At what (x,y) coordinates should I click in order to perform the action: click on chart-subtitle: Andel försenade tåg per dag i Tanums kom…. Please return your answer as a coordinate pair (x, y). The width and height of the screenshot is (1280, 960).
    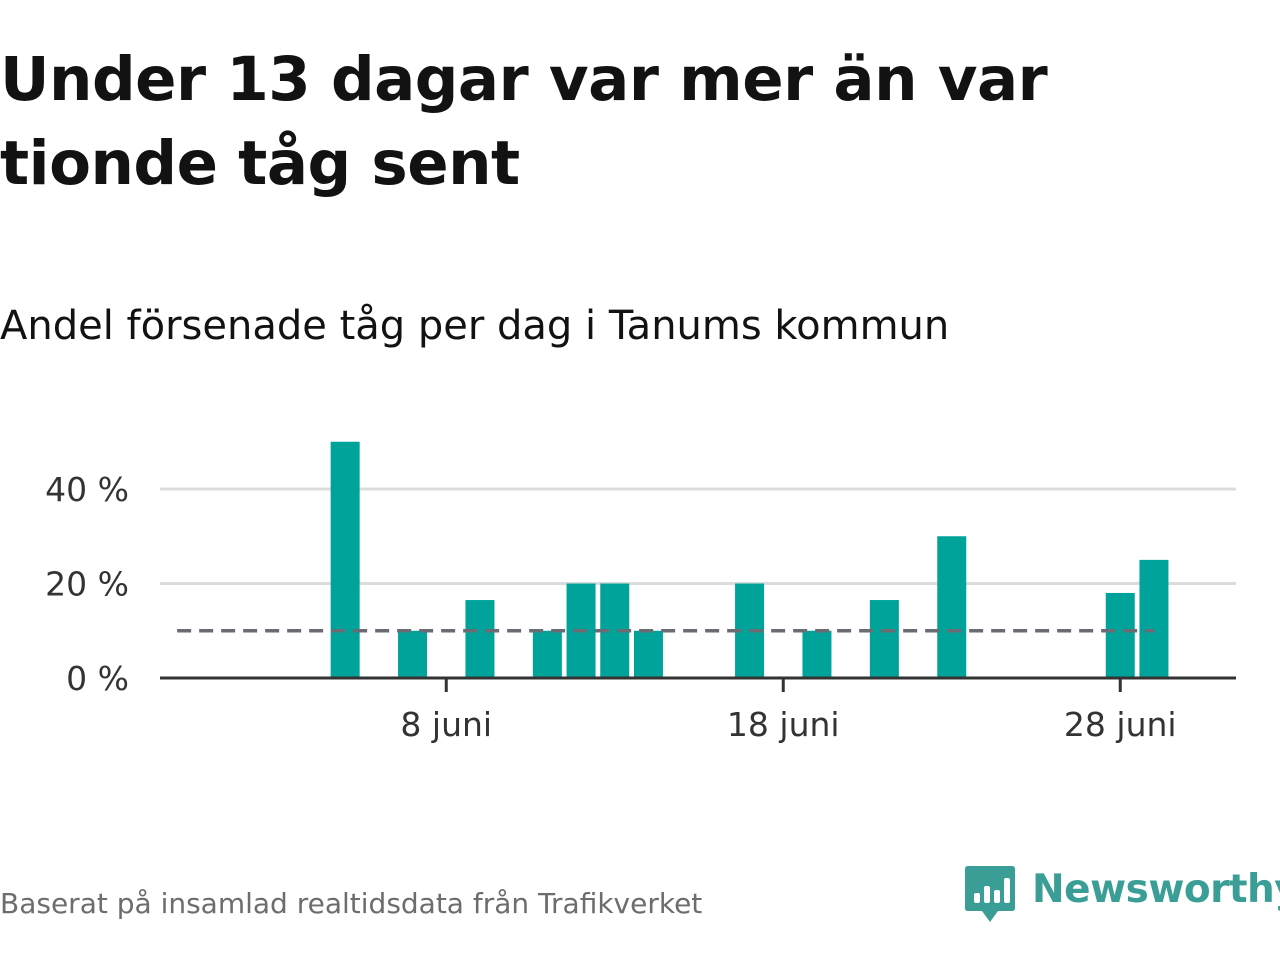
    Looking at the image, I should click on (475, 326).